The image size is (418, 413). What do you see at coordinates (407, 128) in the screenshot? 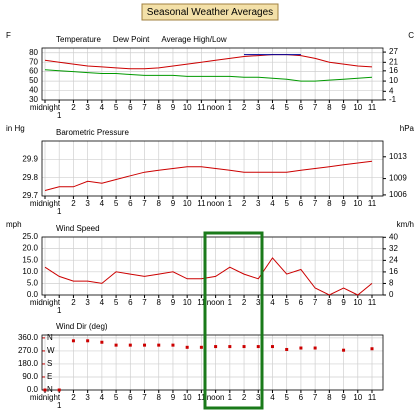
I see `y2-axis-label: hPa` at bounding box center [407, 128].